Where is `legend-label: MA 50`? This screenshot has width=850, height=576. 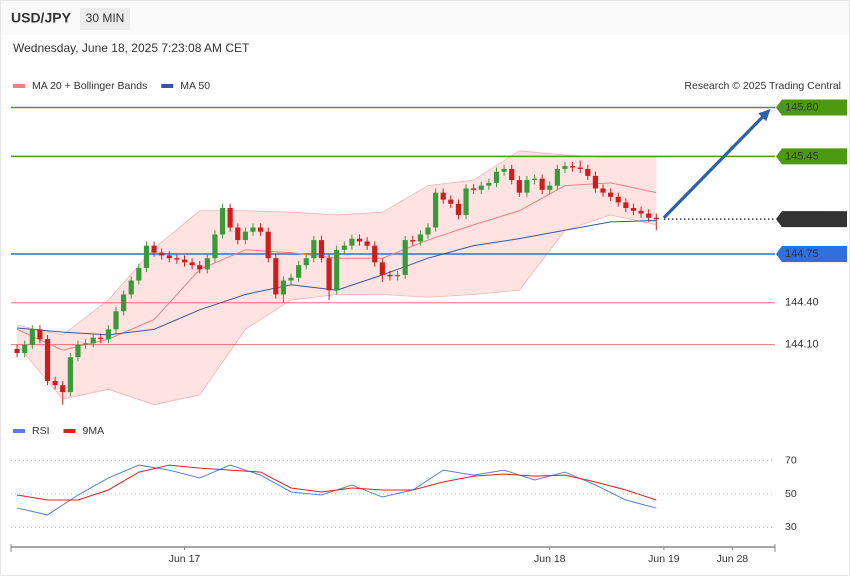 legend-label: MA 50 is located at coordinates (195, 86).